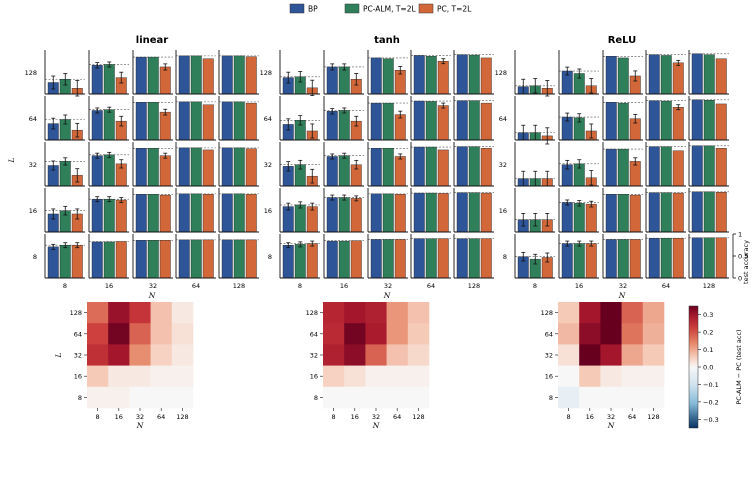 This screenshot has height=502, width=756. Describe the element at coordinates (355, 417) in the screenshot. I see `heatmap-col-label: 16` at that location.